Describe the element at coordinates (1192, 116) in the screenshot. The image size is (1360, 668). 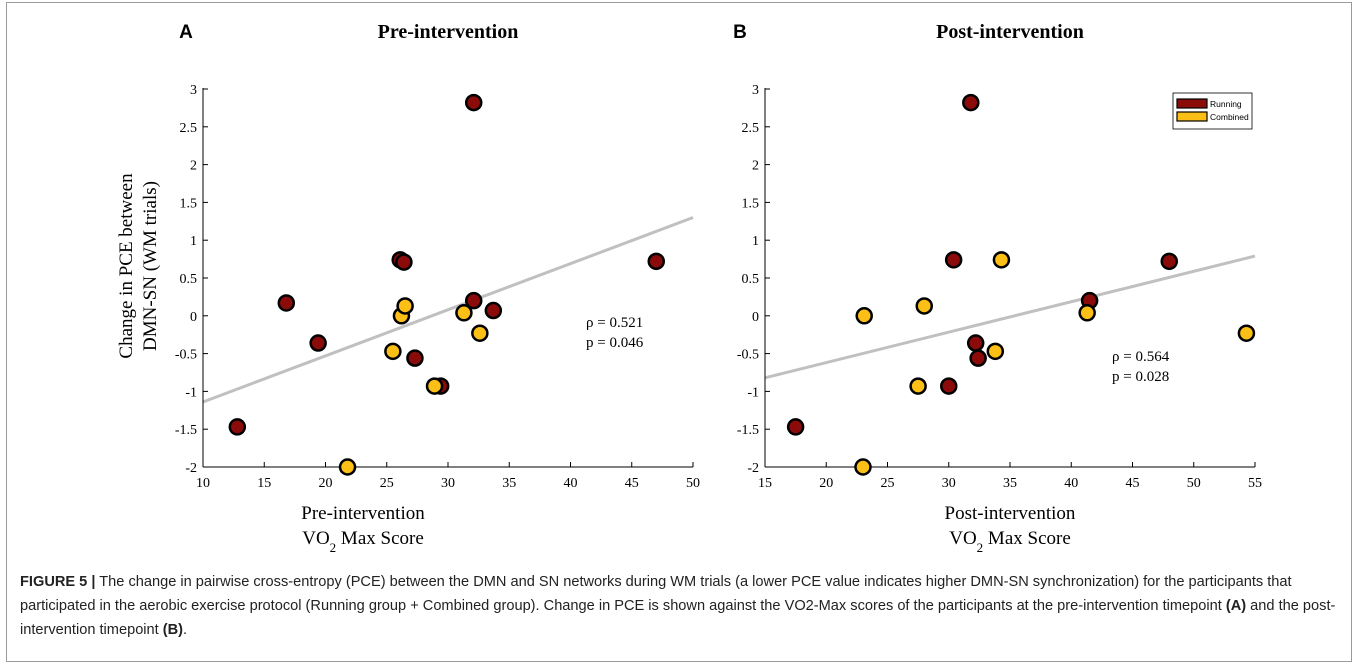
I see `legend-swatch-combined` at that location.